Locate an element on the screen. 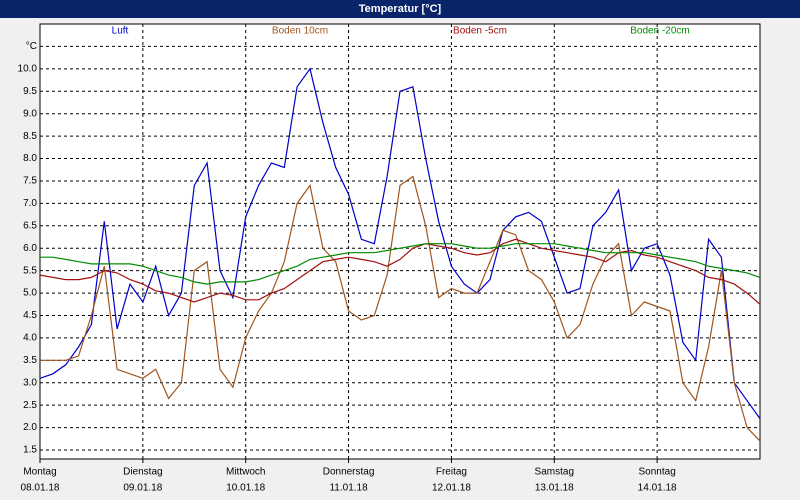  x-tick-label: Donnerstag is located at coordinates (349, 472).